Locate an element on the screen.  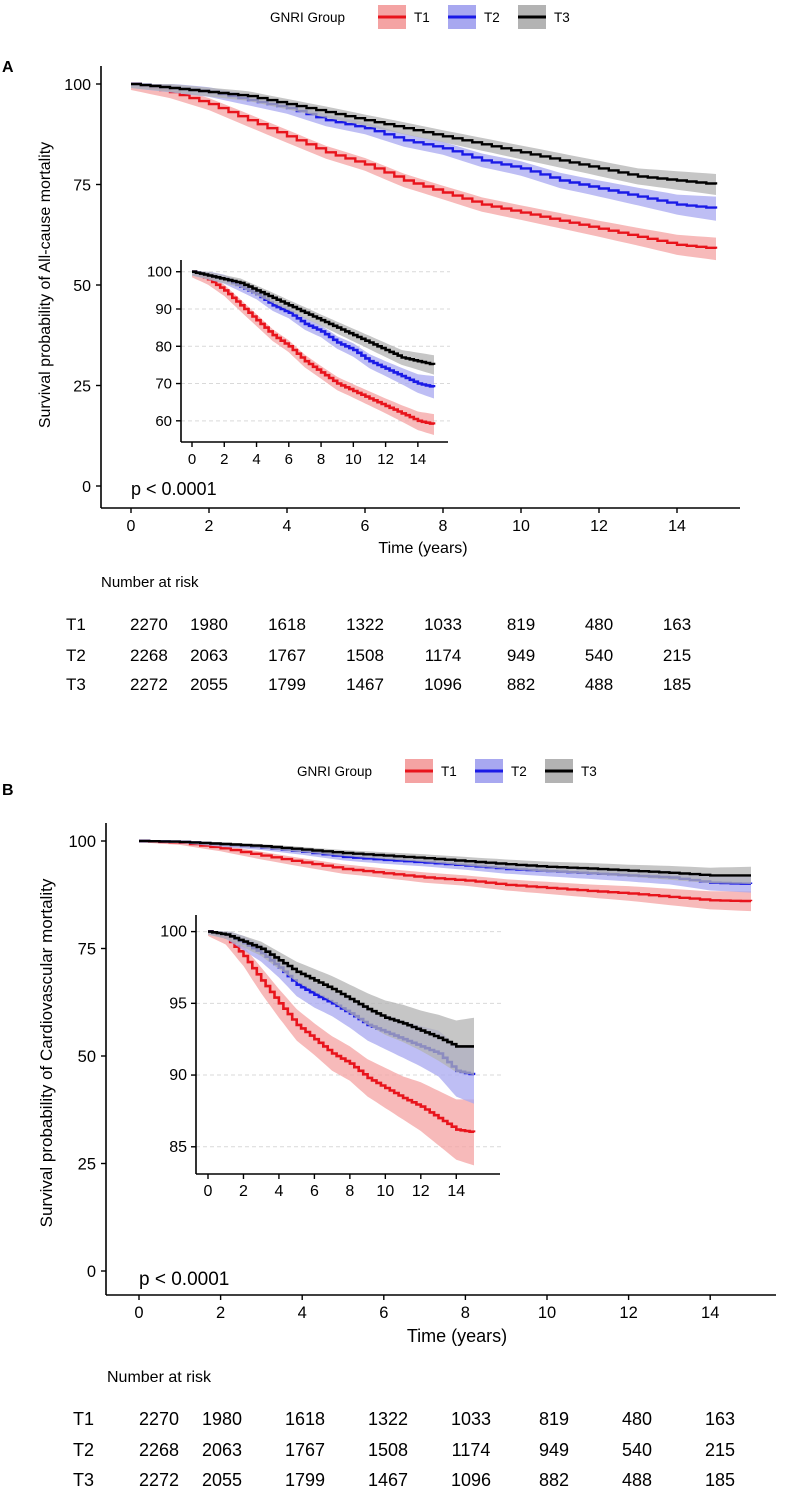
inset-x-tick-label: 12 is located at coordinates (421, 1191).